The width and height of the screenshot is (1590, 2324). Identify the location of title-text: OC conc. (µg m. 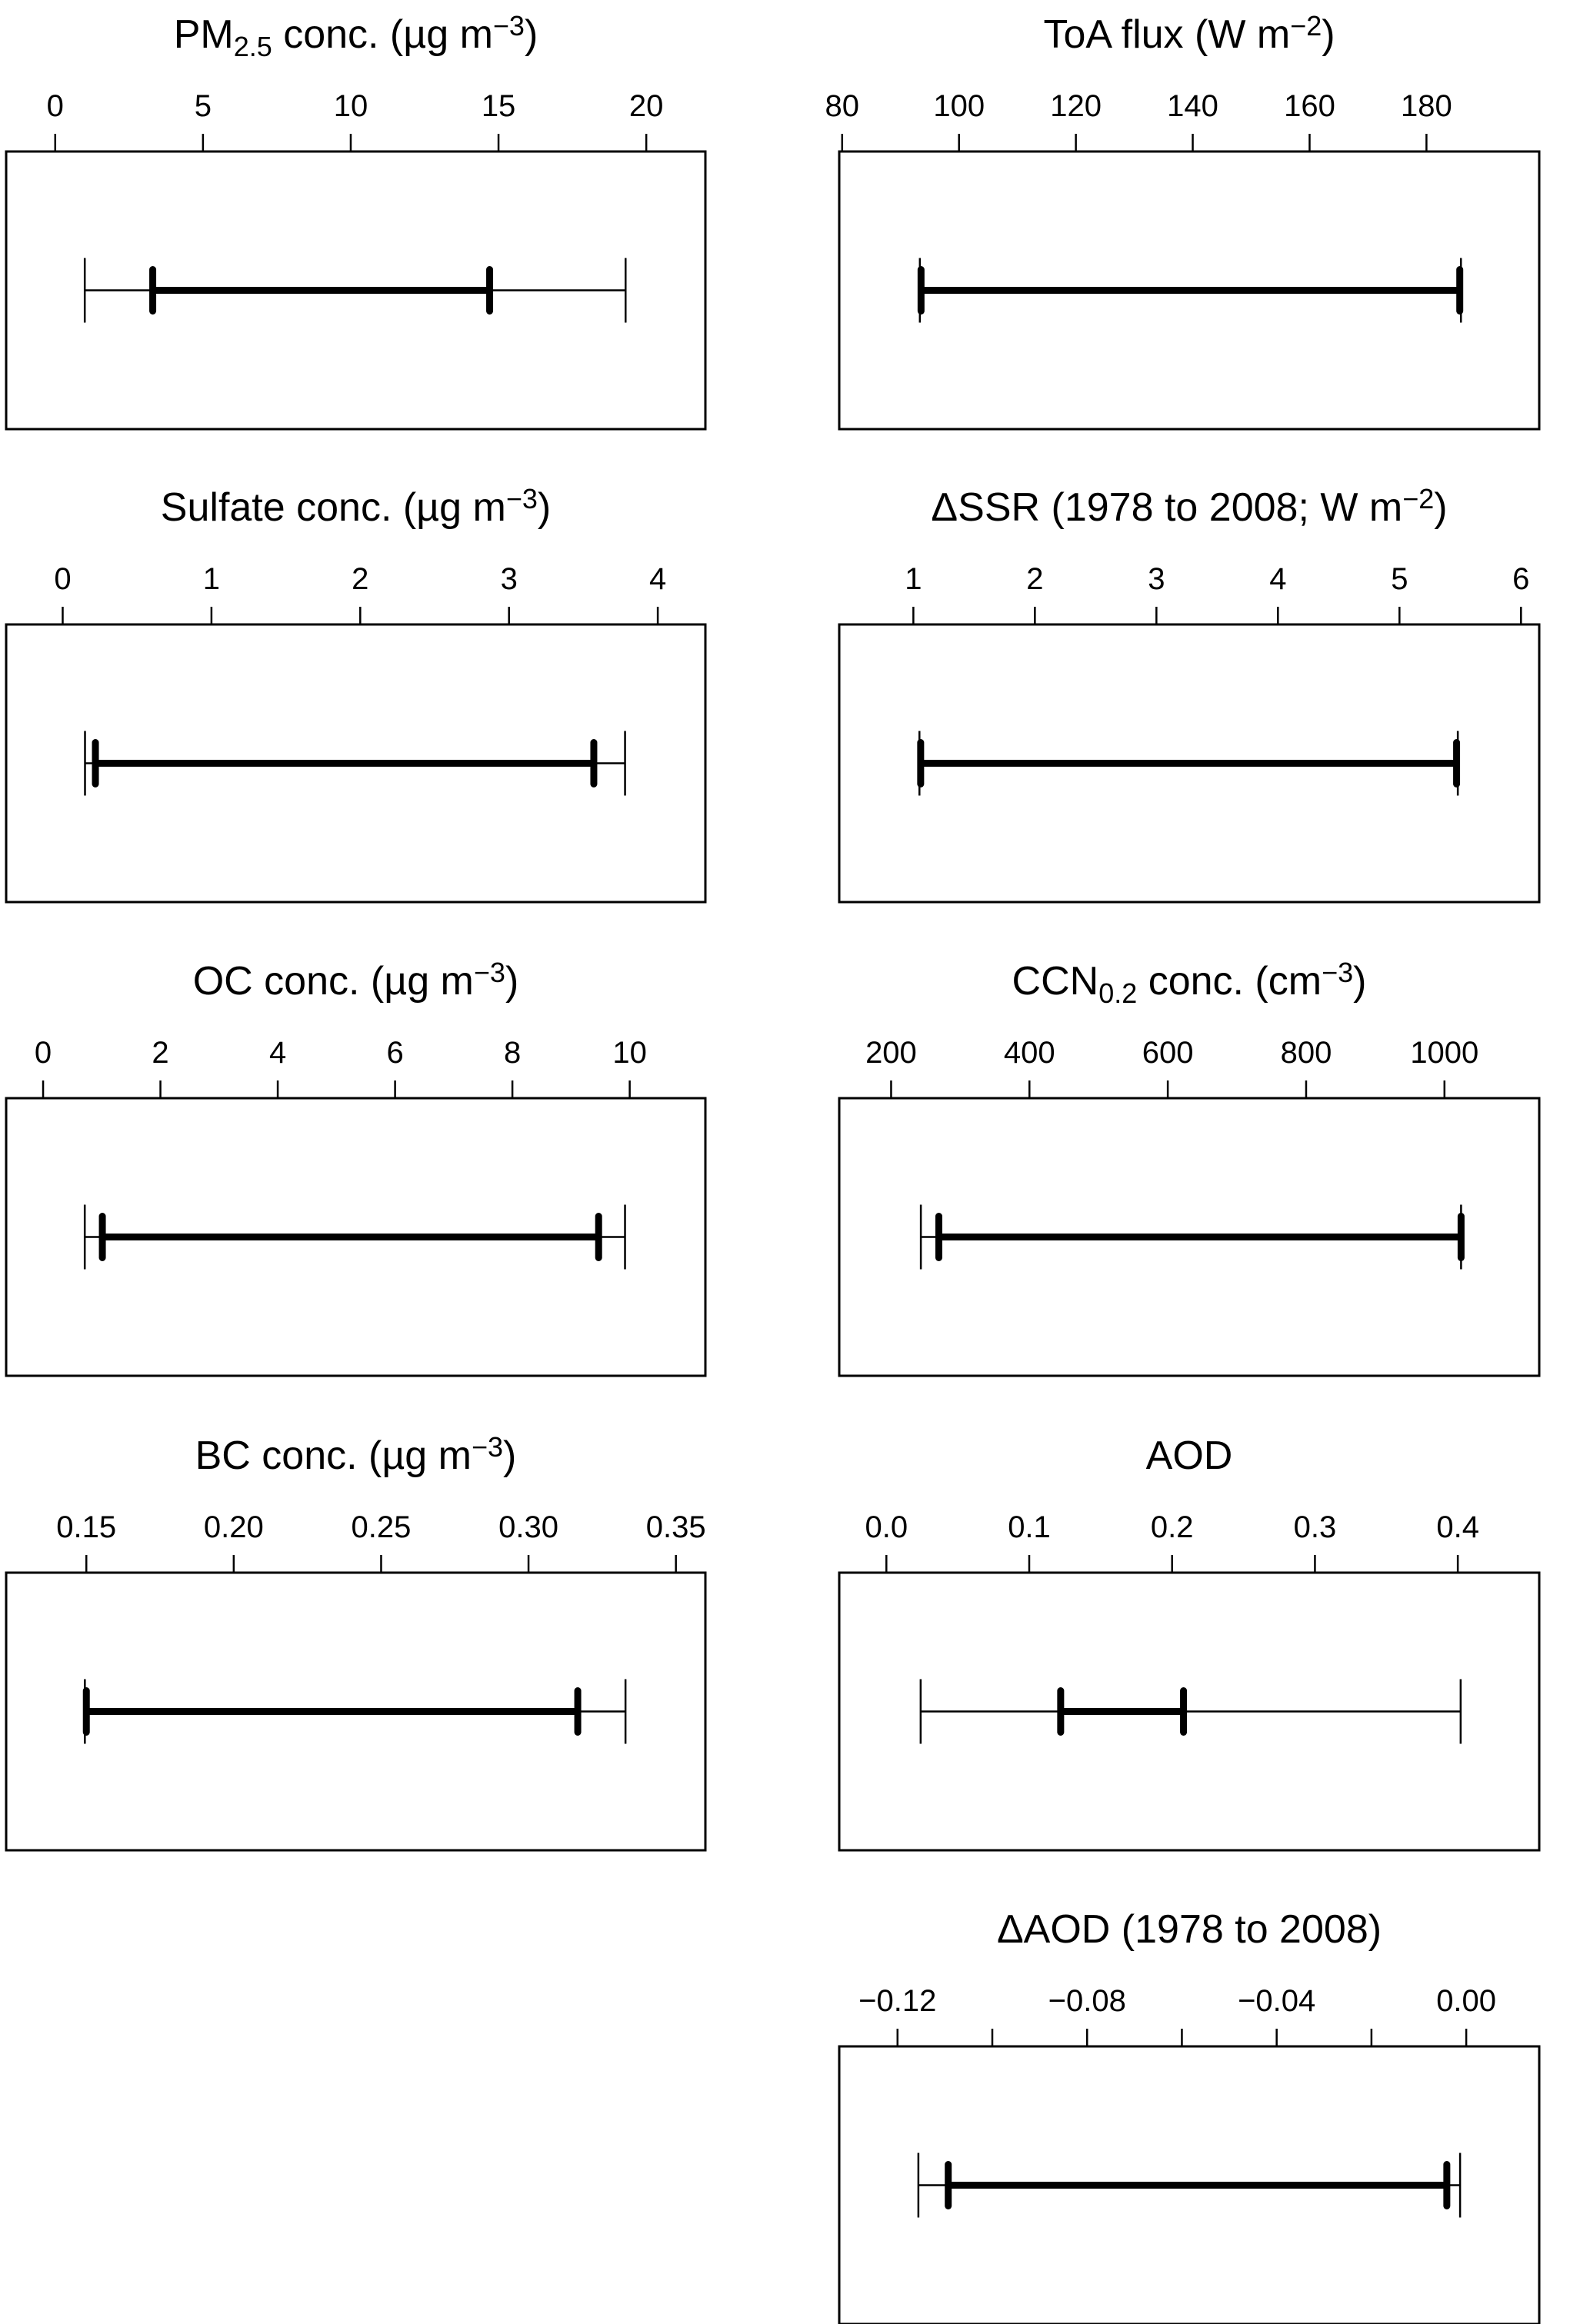
(333, 981).